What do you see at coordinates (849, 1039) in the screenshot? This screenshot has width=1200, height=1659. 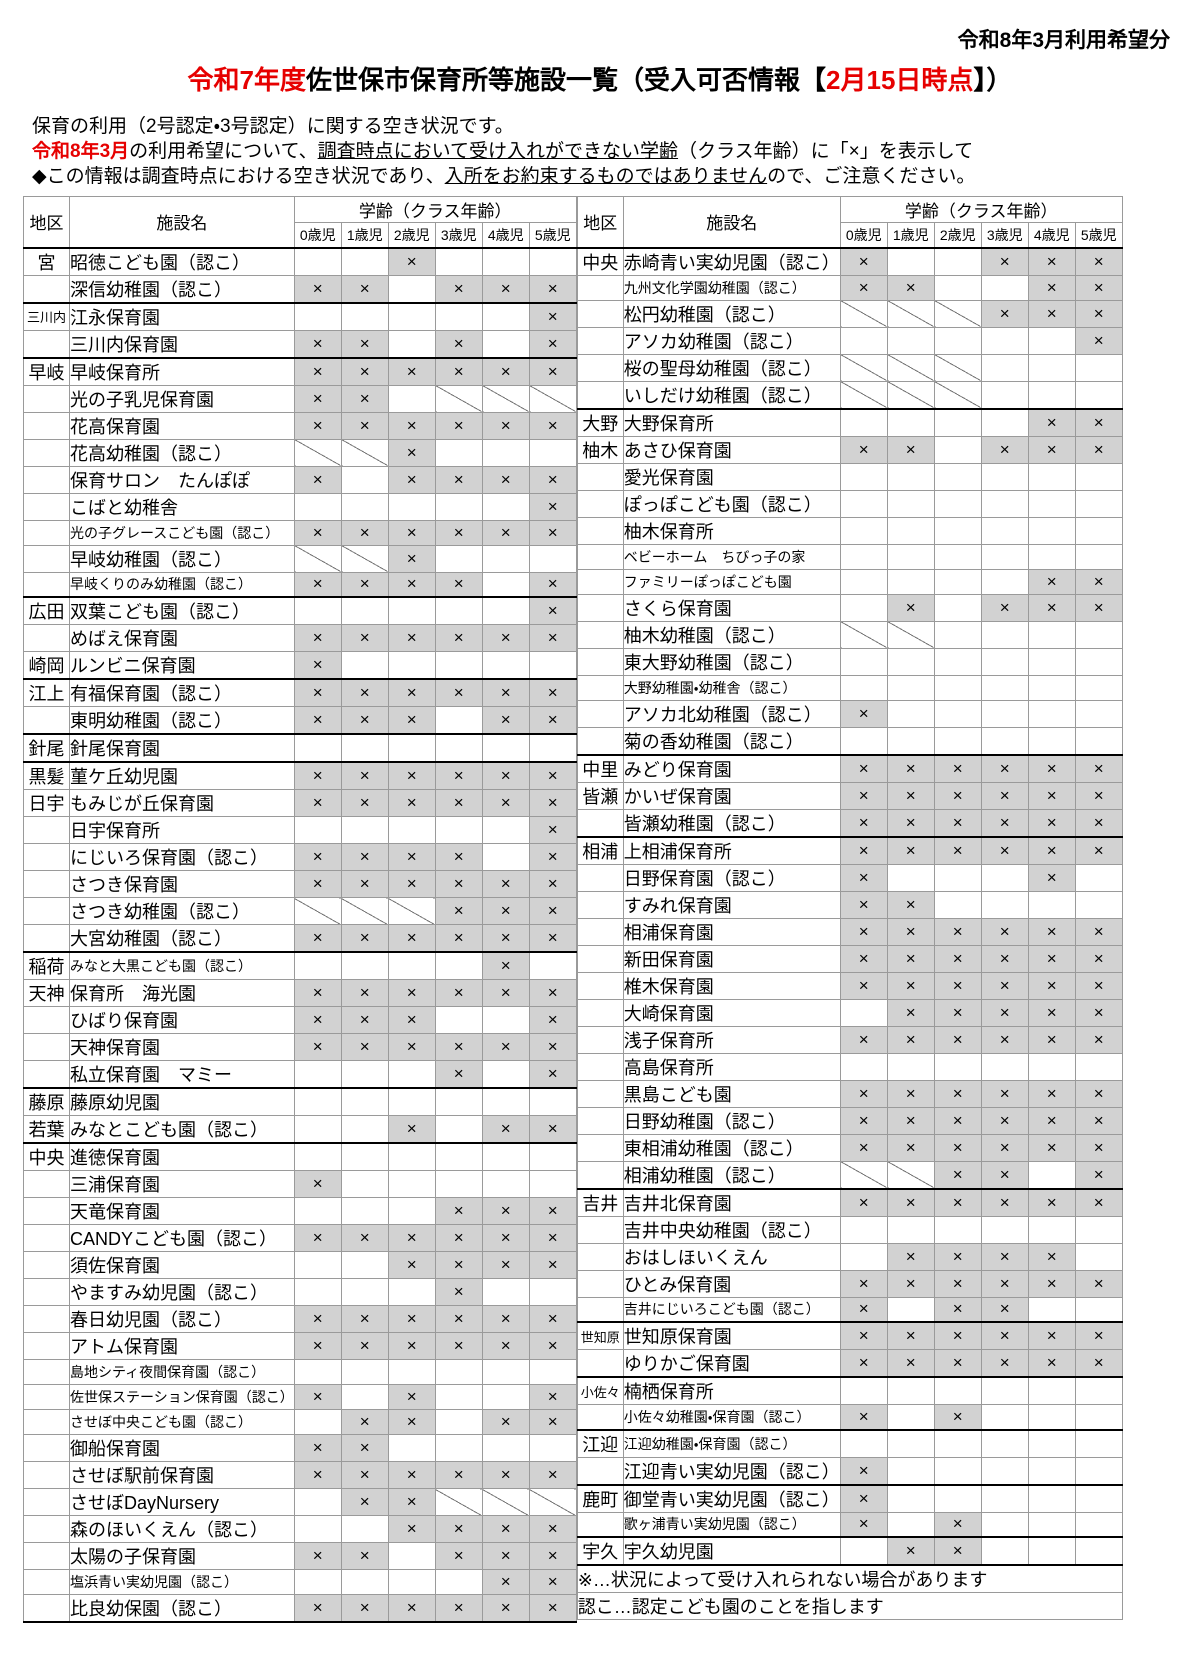 I see `table-row: 浅子保育所 × × × × × ×` at bounding box center [849, 1039].